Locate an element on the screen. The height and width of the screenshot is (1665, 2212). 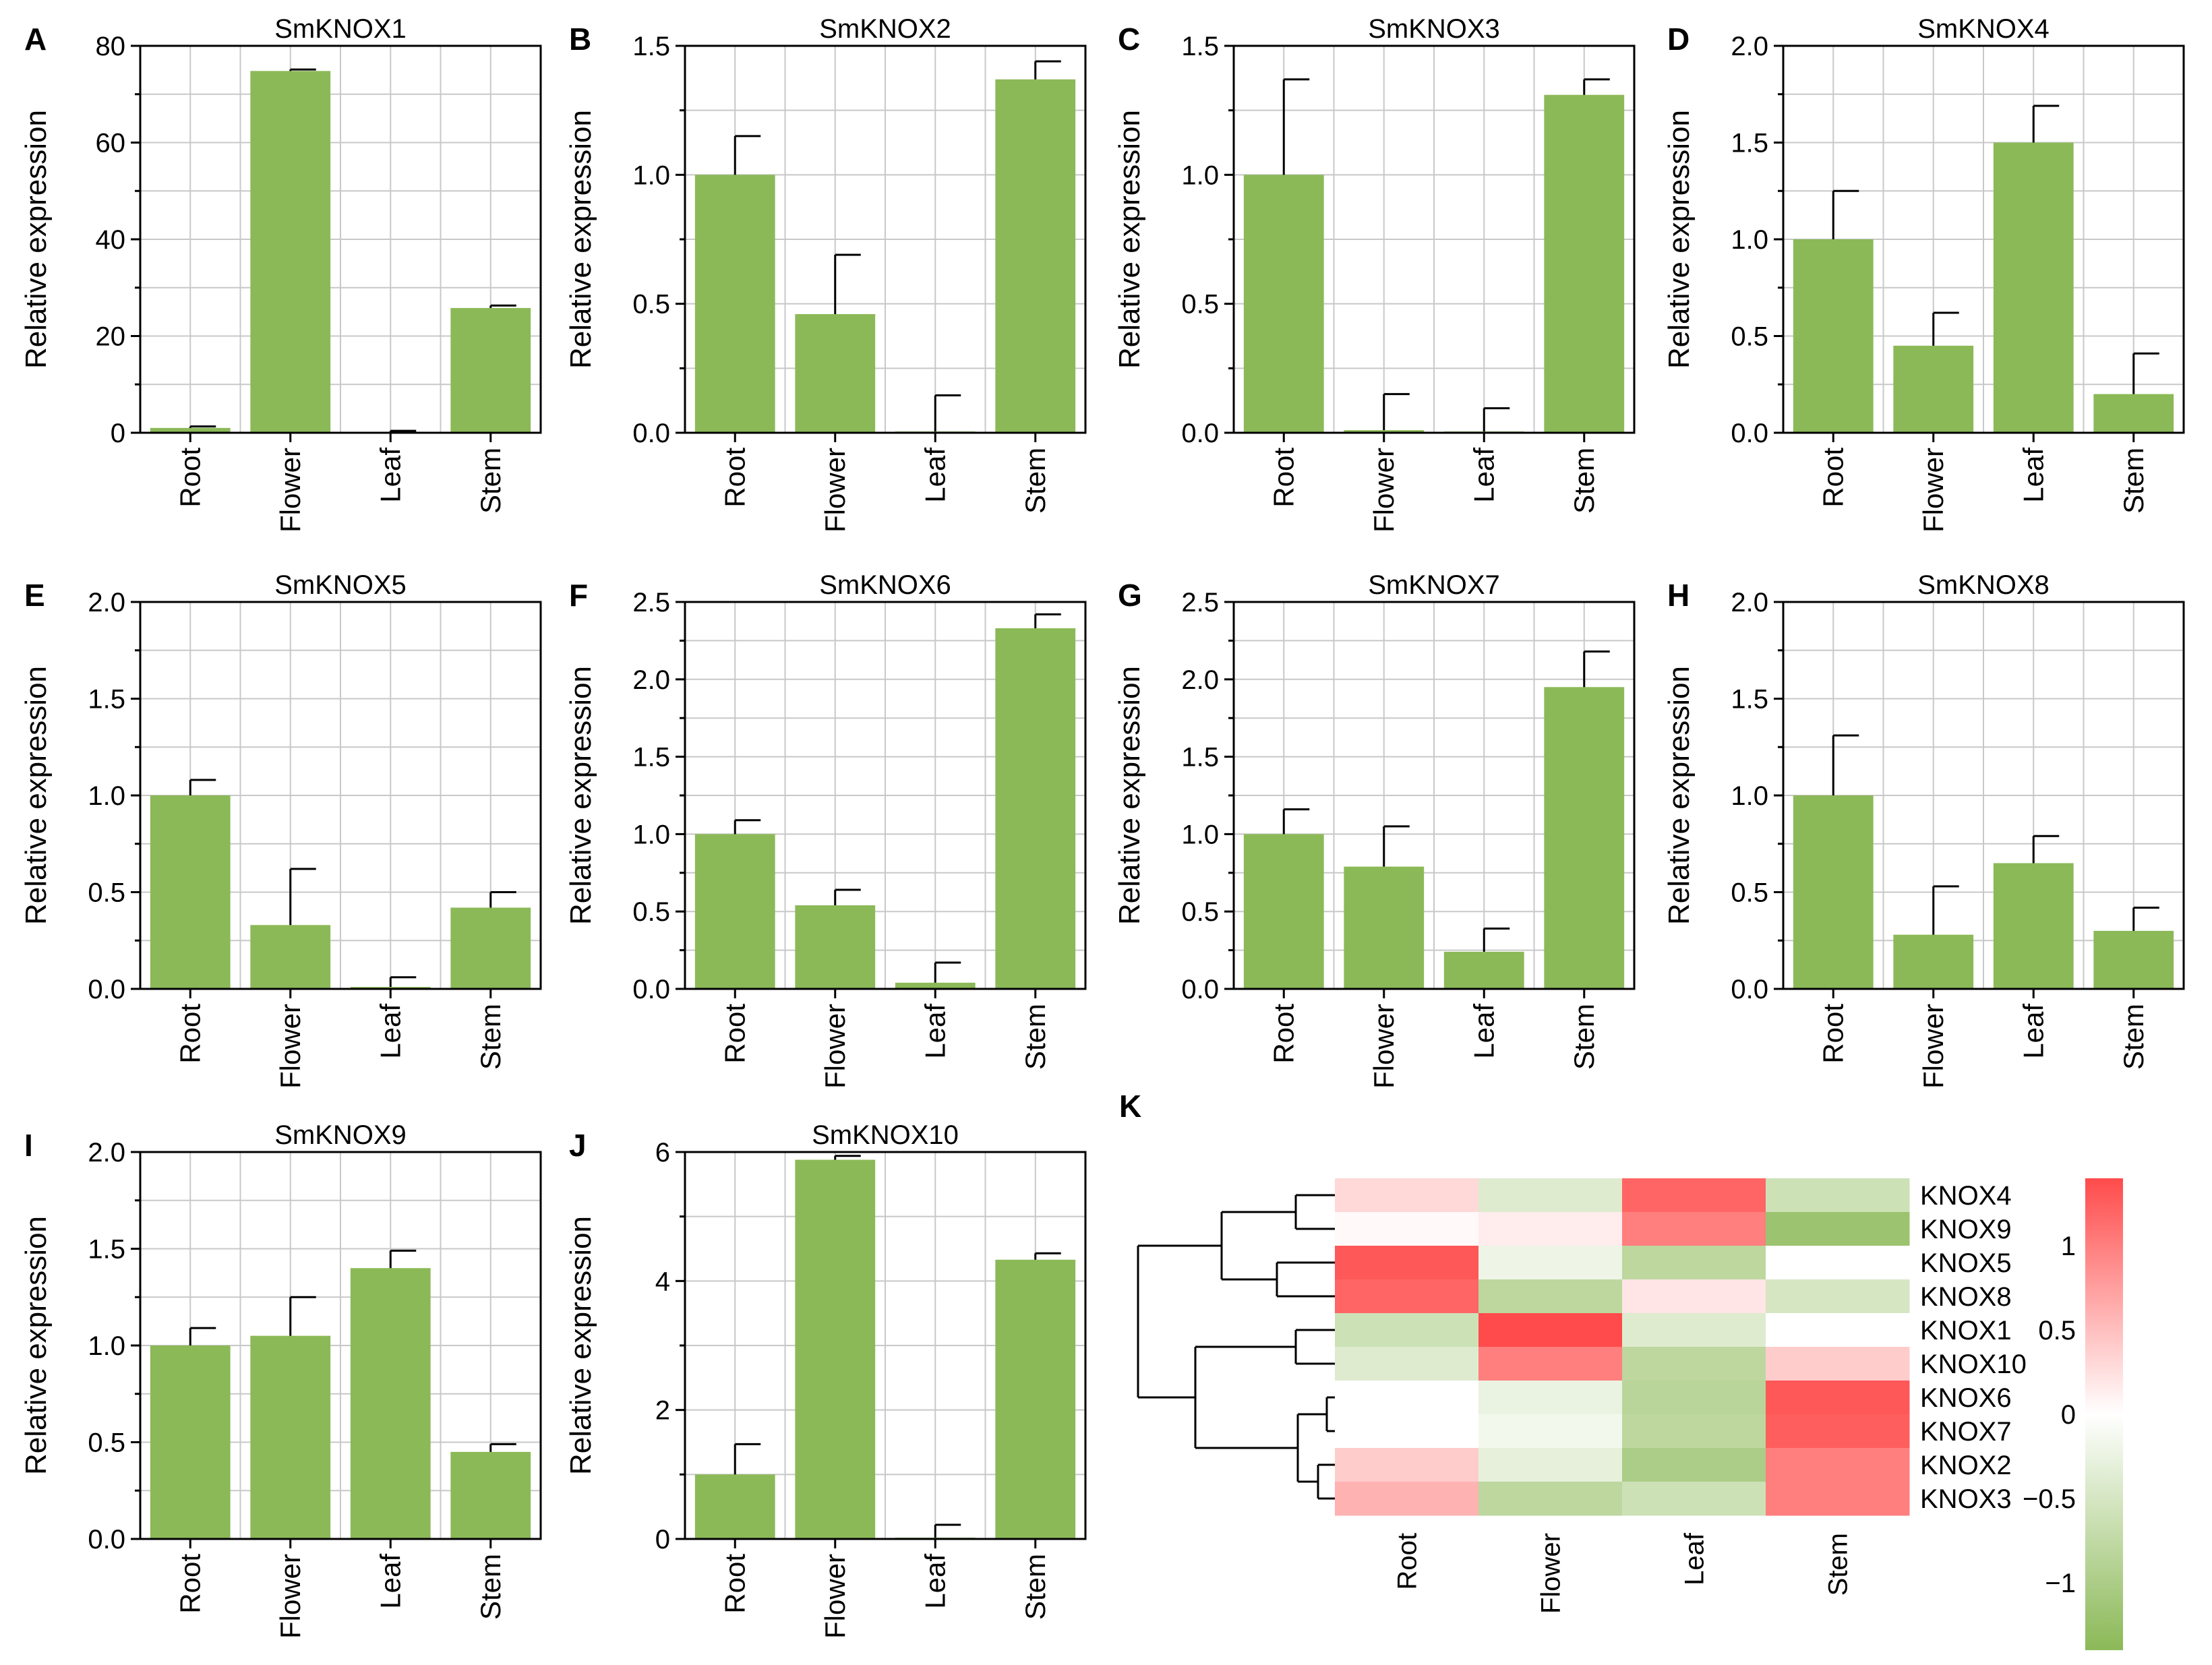
panel-letter: E is located at coordinates (34, 595).